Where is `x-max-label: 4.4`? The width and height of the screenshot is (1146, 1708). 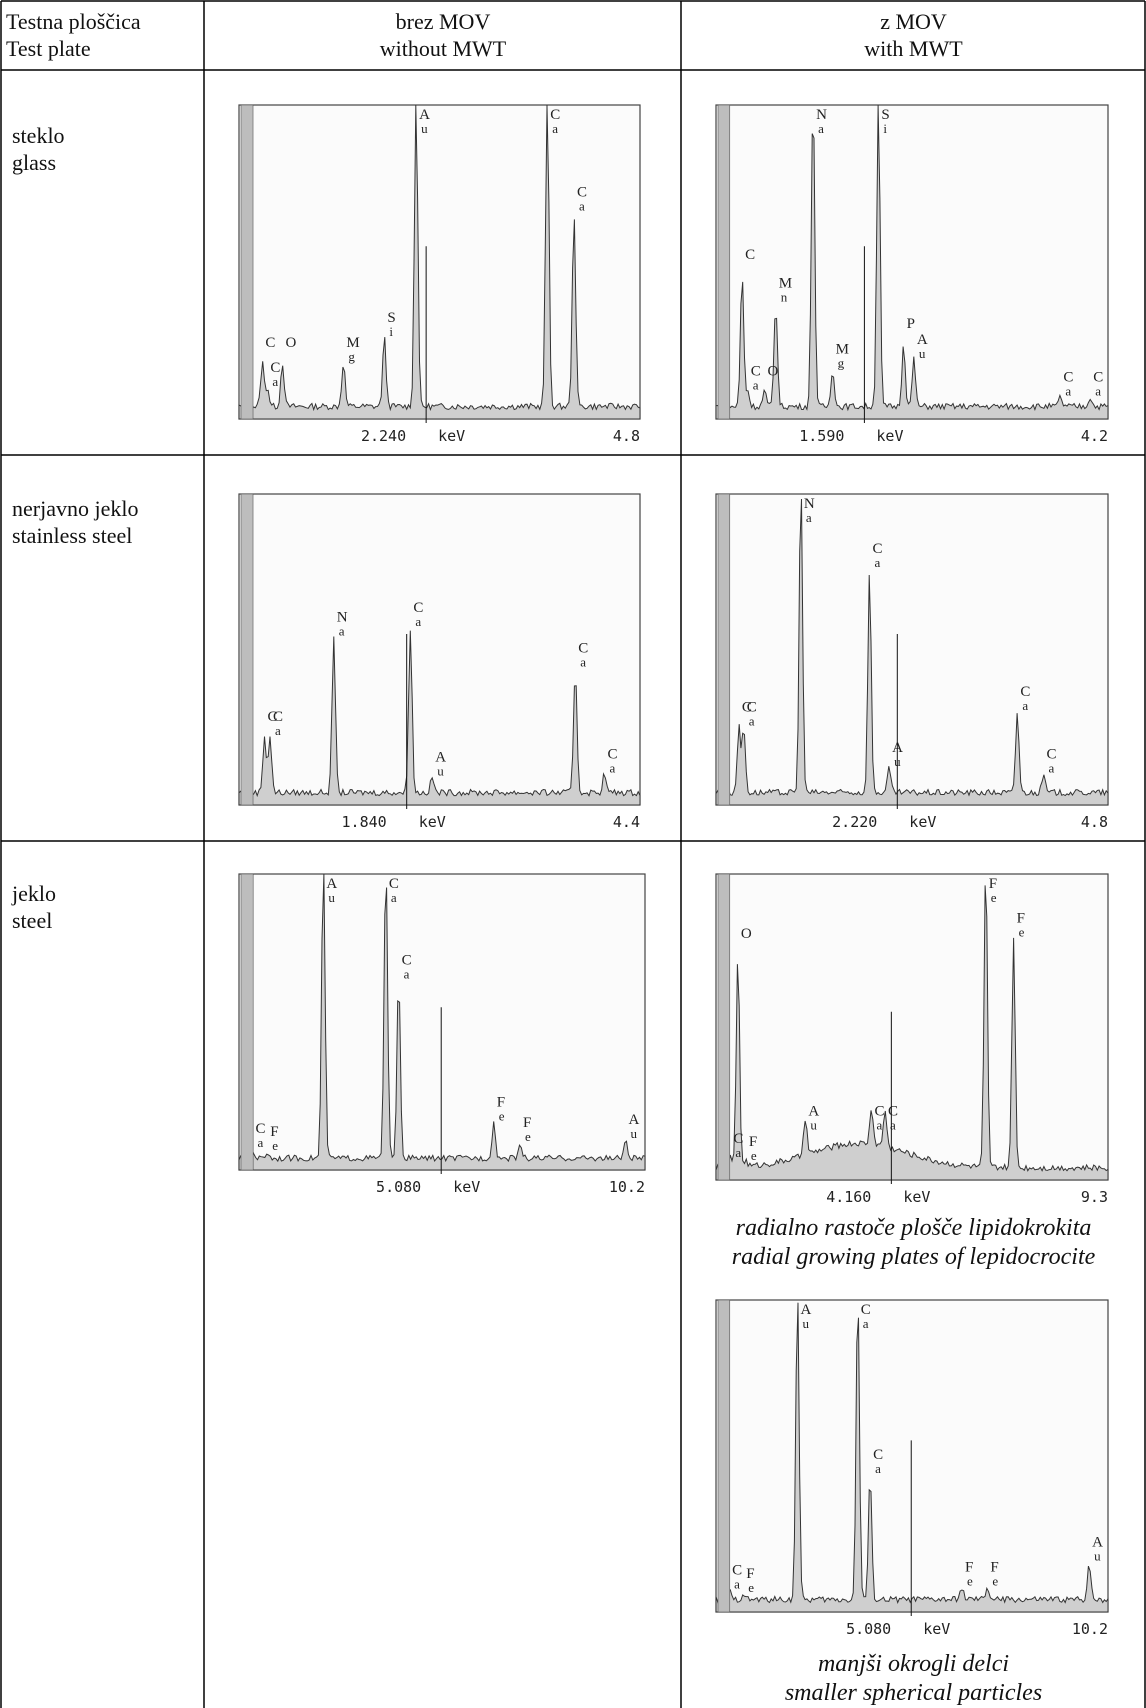 x-max-label: 4.4 is located at coordinates (626, 822).